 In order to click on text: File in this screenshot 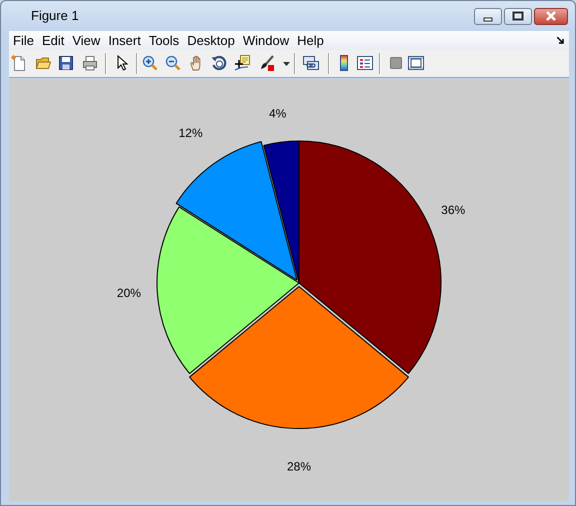, I will do `click(23, 40)`.